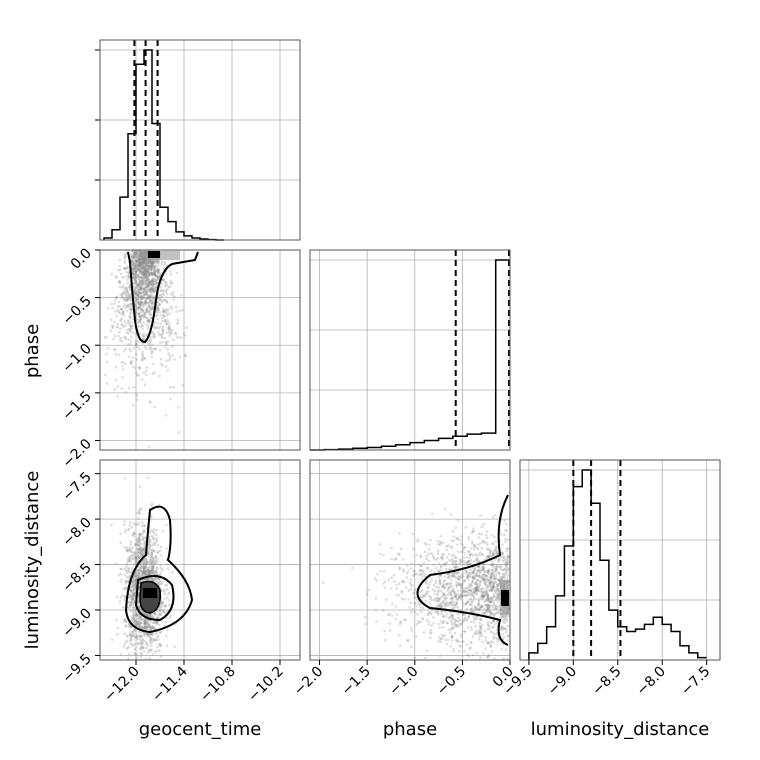 The image size is (760, 760). What do you see at coordinates (308, 681) in the screenshot?
I see `xtick-label-phase: −2.0` at bounding box center [308, 681].